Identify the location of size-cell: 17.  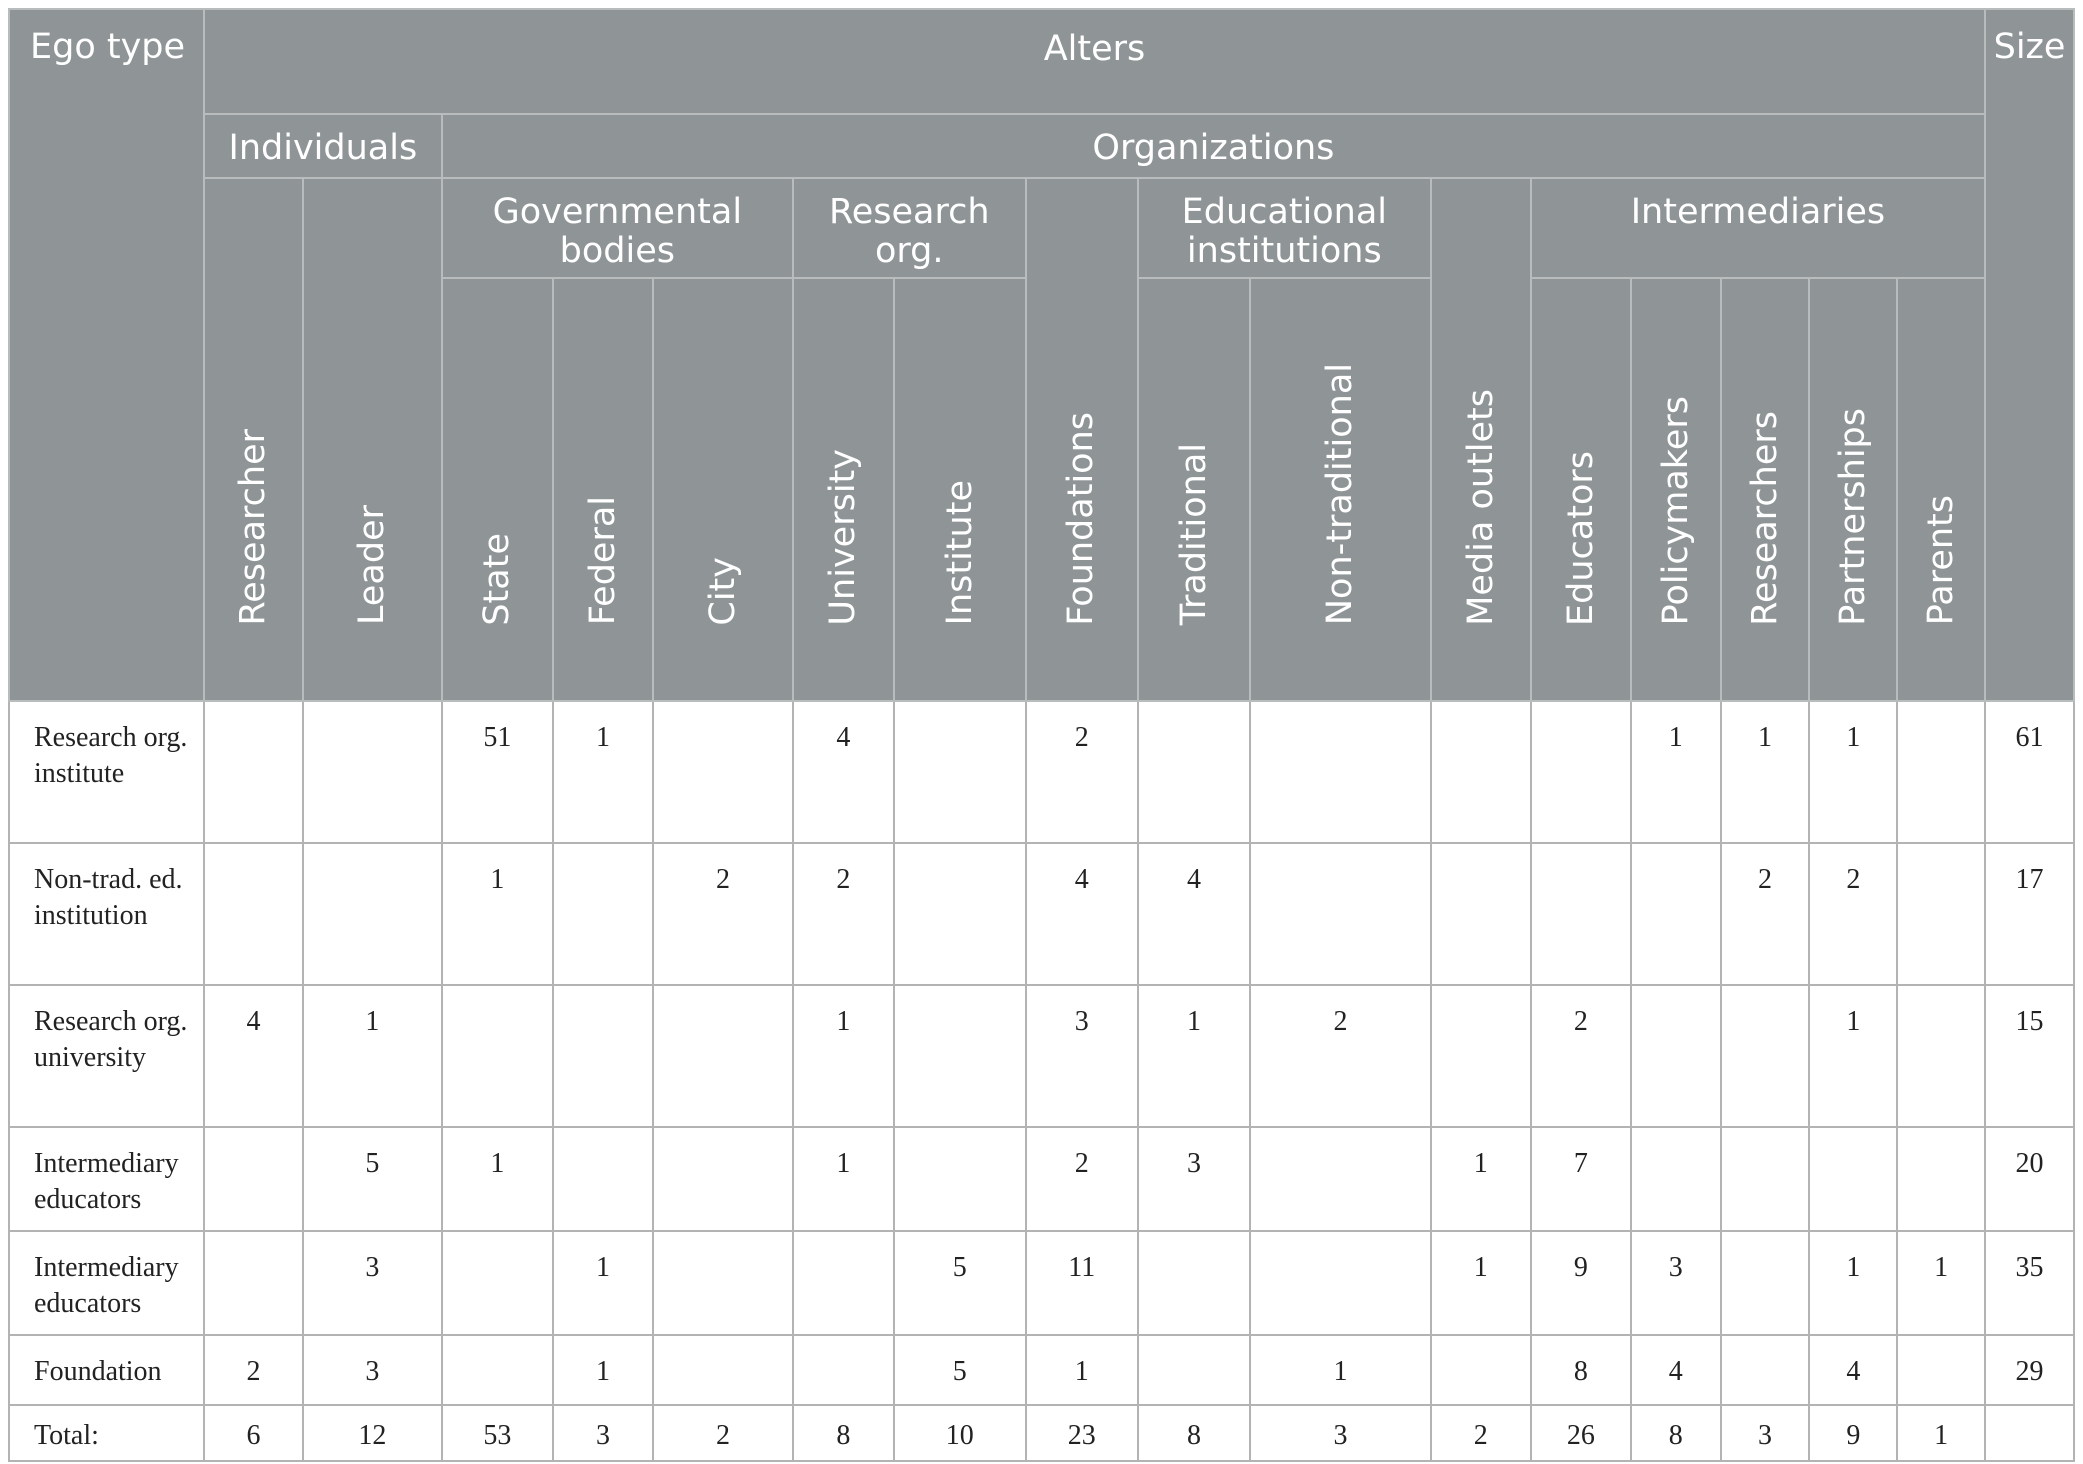
(2029, 914).